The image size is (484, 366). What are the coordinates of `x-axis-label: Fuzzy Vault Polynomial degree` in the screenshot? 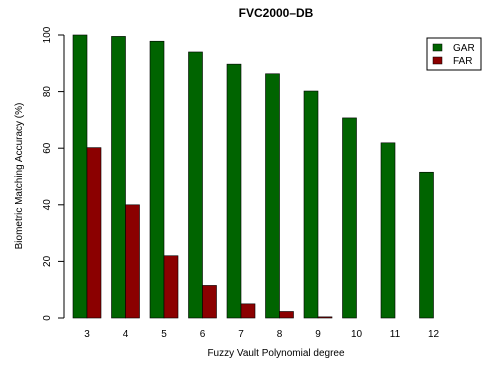 It's located at (276, 353).